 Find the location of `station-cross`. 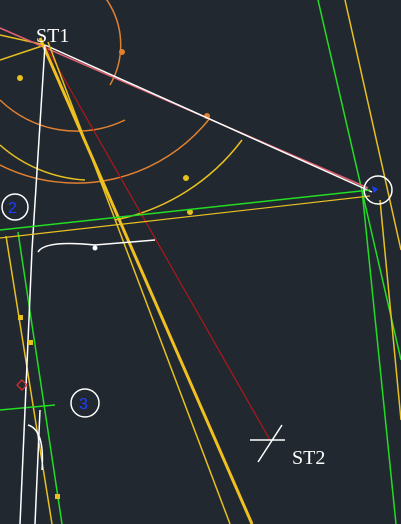

station-cross is located at coordinates (267, 443).